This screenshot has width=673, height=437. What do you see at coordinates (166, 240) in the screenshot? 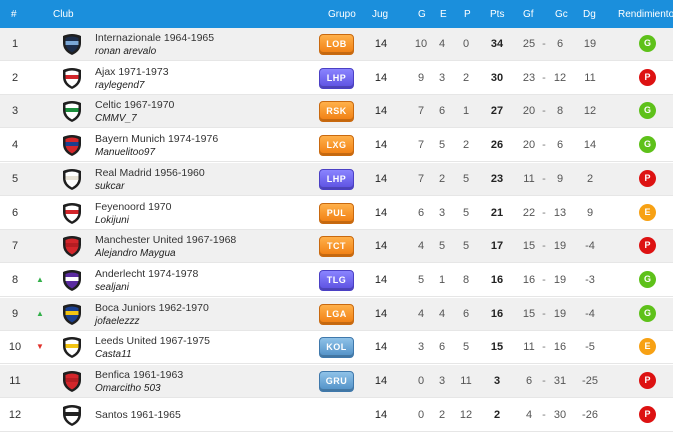
I see `club-name: Manchester United 1967-1968` at bounding box center [166, 240].